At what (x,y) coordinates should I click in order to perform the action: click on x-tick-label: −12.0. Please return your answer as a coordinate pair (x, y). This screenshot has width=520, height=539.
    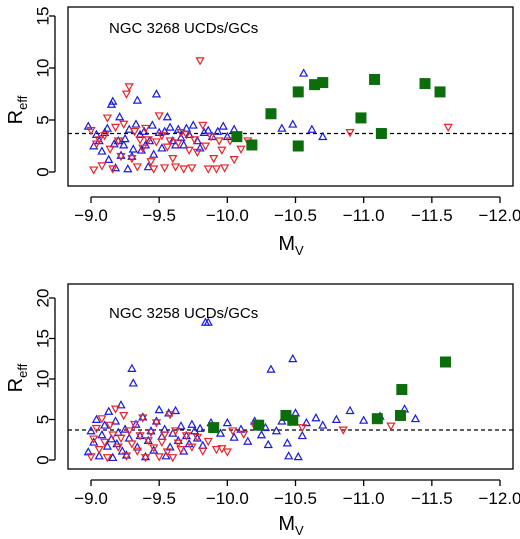
    Looking at the image, I should click on (499, 215).